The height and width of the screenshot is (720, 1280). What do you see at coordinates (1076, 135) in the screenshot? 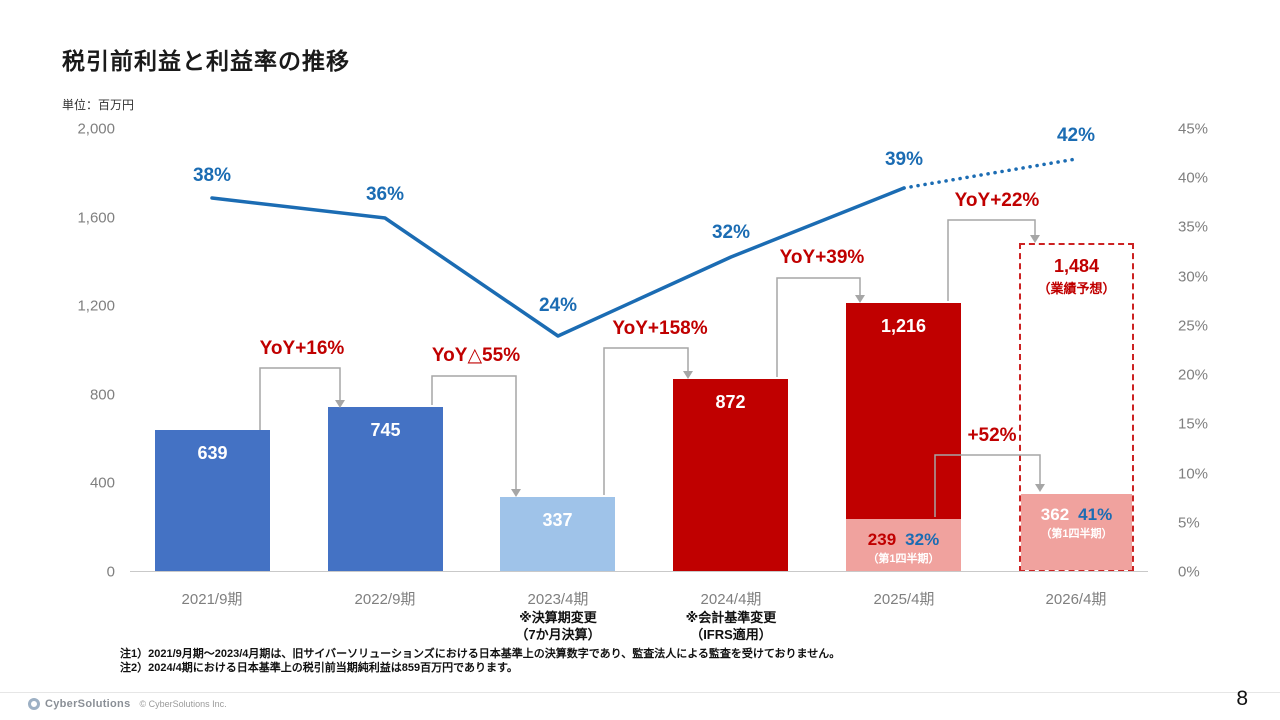
I see `margin-label: 42%` at bounding box center [1076, 135].